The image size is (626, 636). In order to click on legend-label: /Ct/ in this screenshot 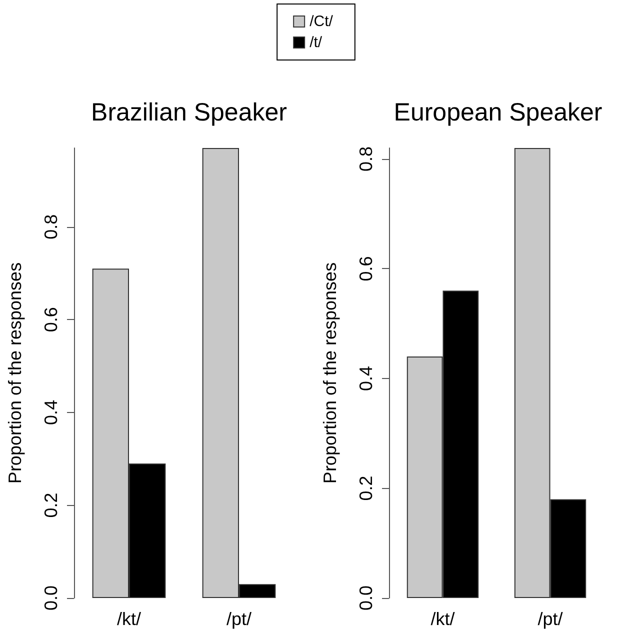, I will do `click(322, 21)`.